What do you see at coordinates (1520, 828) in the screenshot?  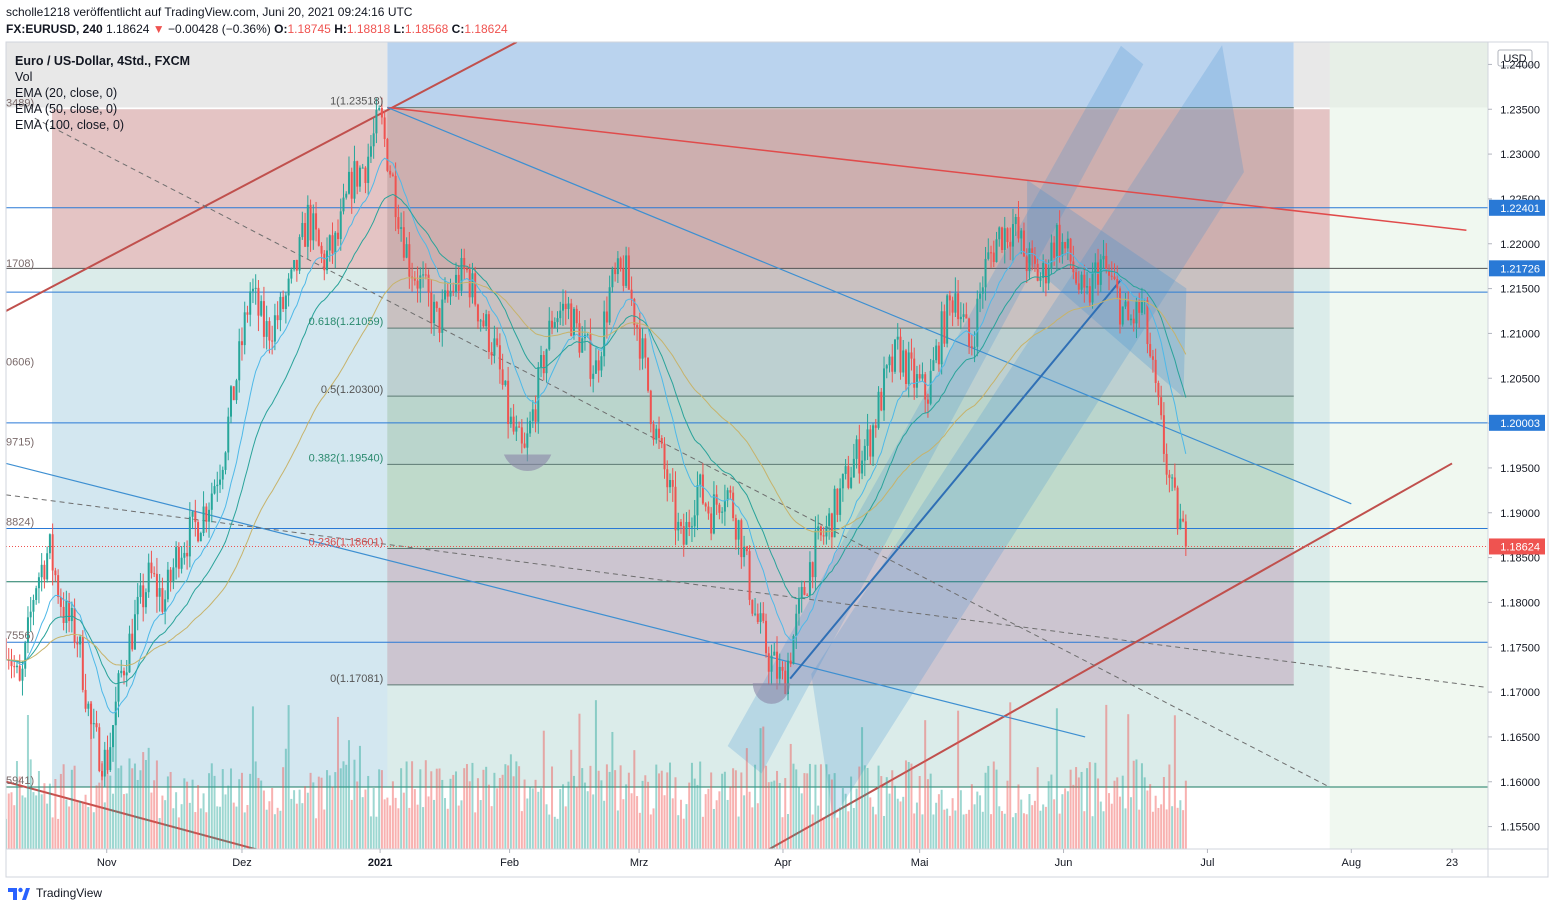 I see `y-tick-label: 1.15500` at bounding box center [1520, 828].